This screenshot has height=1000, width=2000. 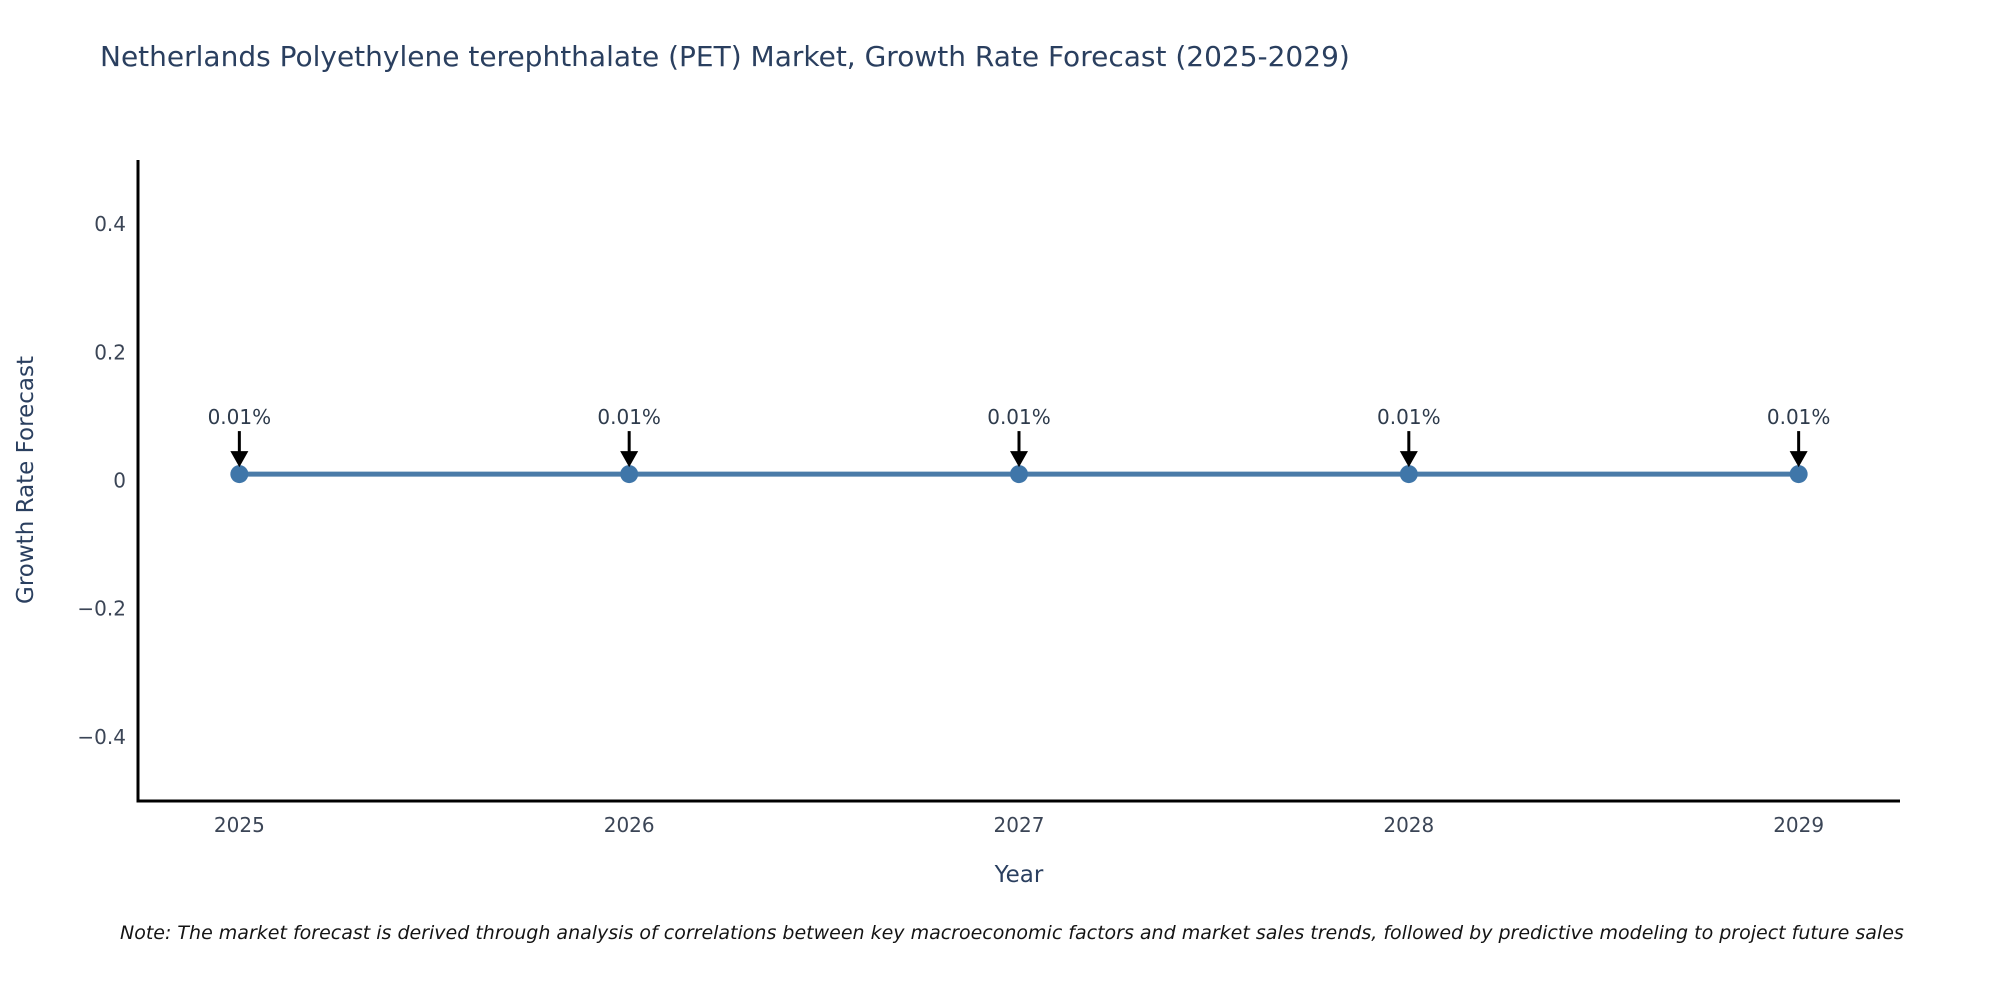 I want to click on x-tick-label: 2027, so click(x=1019, y=825).